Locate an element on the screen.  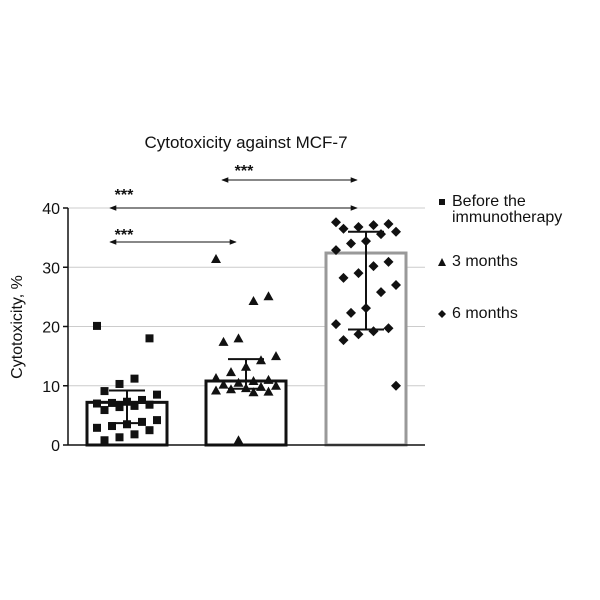
legend-label: Before the immunotherapy is located at coordinates (507, 209).